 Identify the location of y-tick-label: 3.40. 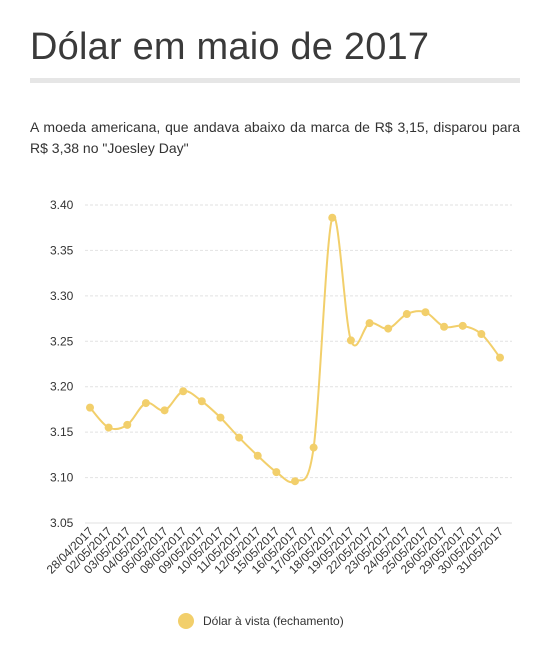
(62, 205).